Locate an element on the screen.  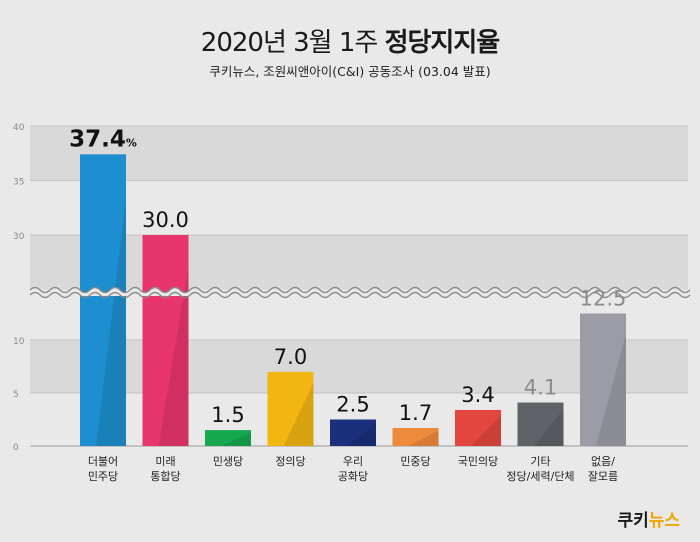
chart-title-bold: 정당지지율 is located at coordinates (442, 43).